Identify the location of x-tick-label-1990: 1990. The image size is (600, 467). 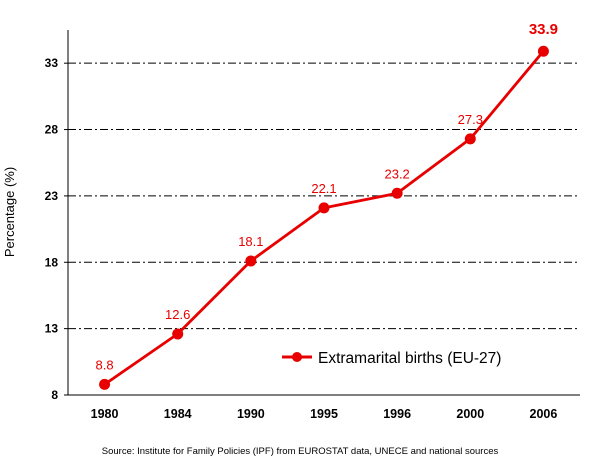
(251, 414).